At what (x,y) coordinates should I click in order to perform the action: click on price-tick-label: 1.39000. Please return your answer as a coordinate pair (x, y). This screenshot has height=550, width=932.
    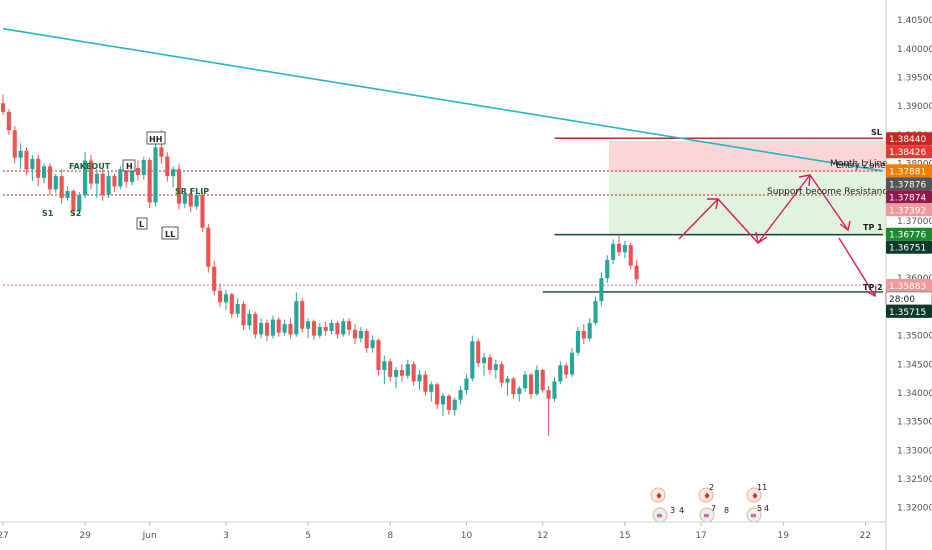
    Looking at the image, I should click on (914, 107).